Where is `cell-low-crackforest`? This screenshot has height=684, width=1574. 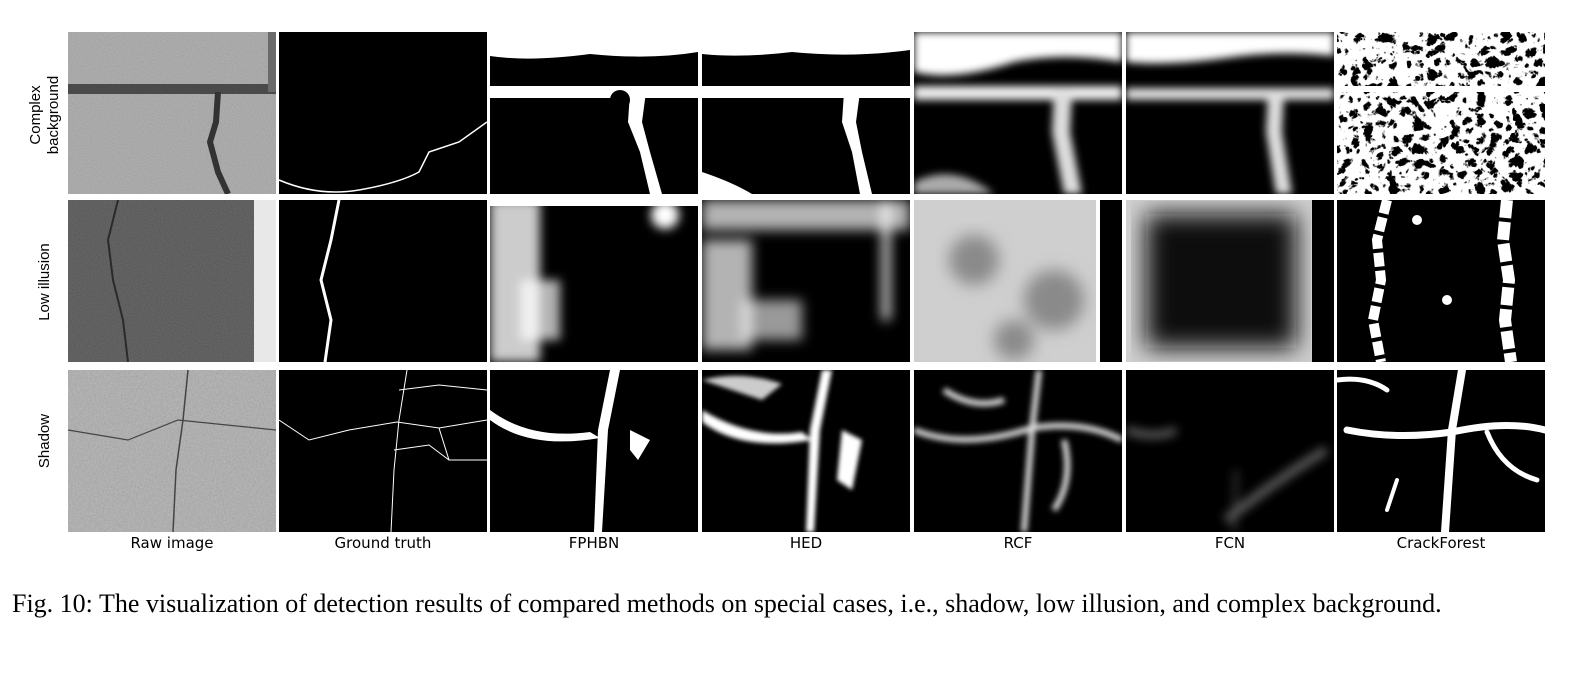
cell-low-crackforest is located at coordinates (1441, 281).